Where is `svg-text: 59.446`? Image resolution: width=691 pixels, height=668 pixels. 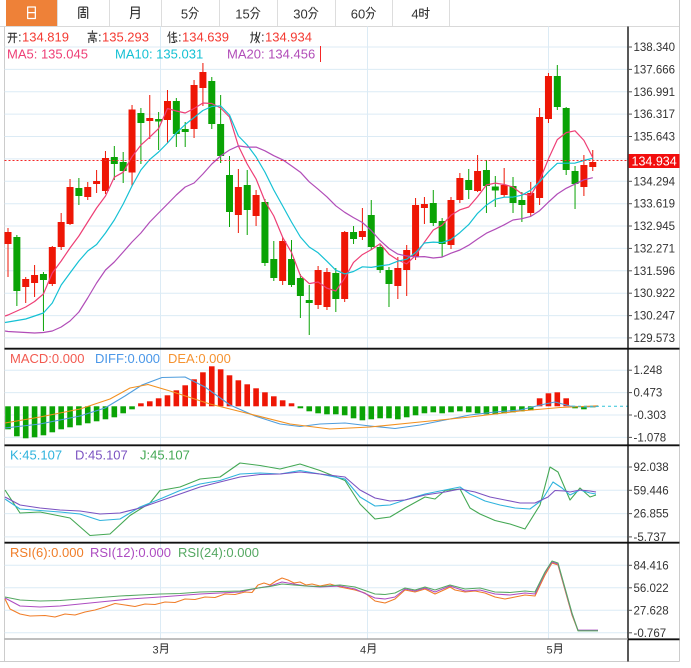
svg-text: 59.446 is located at coordinates (651, 491).